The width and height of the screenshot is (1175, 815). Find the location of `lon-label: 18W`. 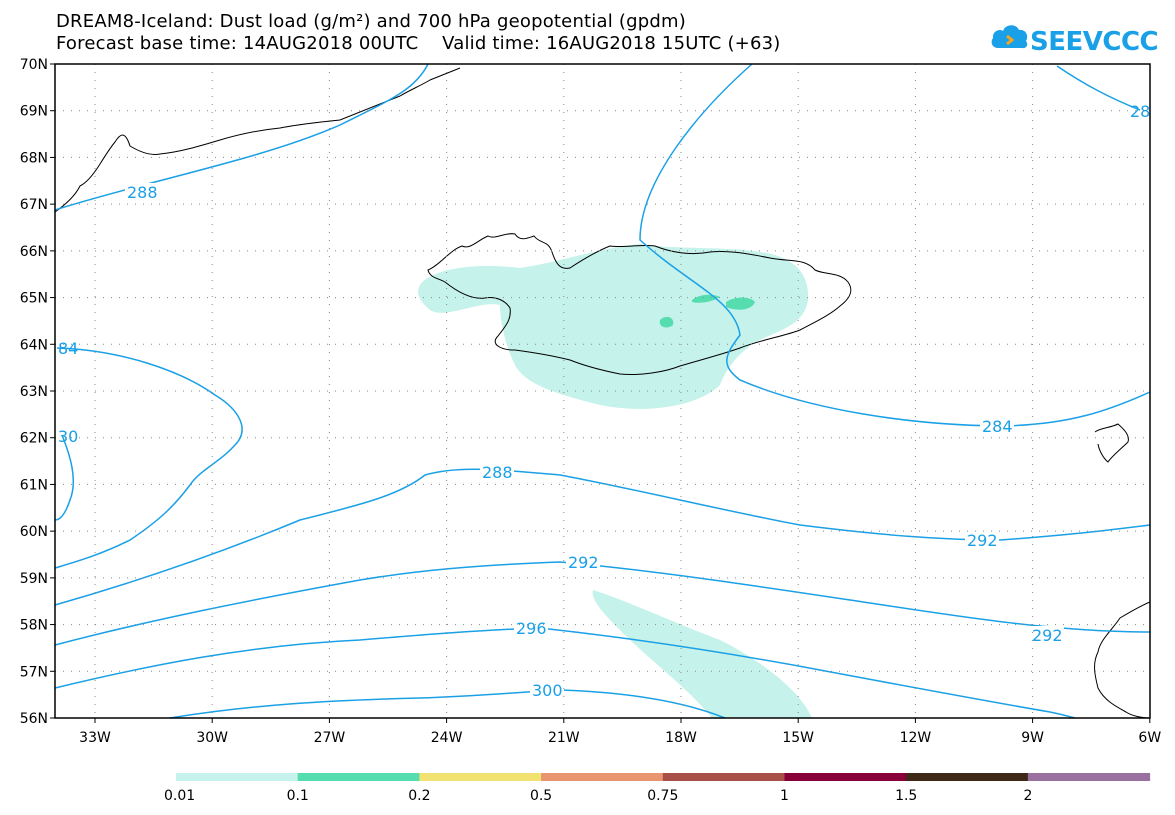

lon-label: 18W is located at coordinates (681, 738).